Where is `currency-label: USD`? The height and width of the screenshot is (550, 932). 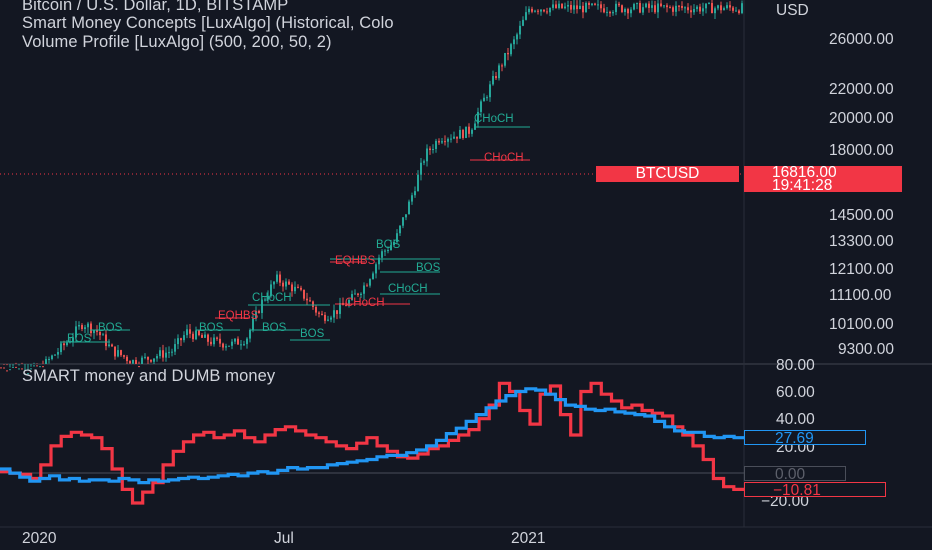
currency-label: USD is located at coordinates (792, 10).